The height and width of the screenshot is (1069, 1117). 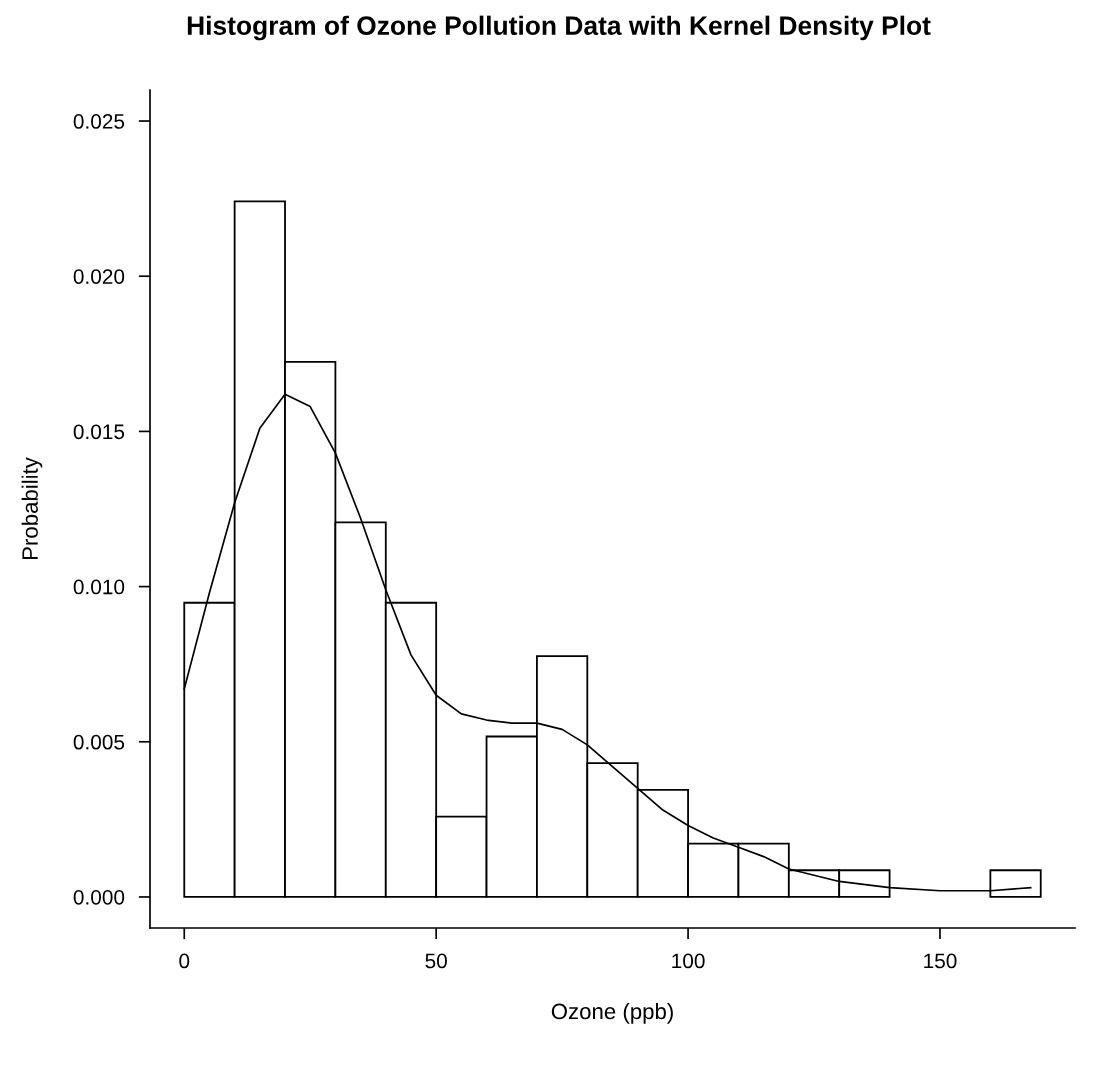 I want to click on y-axis-title: Probability, so click(x=32, y=508).